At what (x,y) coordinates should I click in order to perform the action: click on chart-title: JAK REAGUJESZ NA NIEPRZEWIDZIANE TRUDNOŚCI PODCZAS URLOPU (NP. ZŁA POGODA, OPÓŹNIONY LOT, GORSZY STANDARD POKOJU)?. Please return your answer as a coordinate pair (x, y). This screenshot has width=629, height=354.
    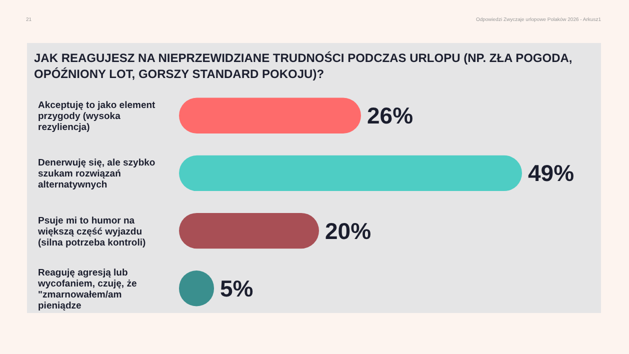
    Looking at the image, I should click on (303, 66).